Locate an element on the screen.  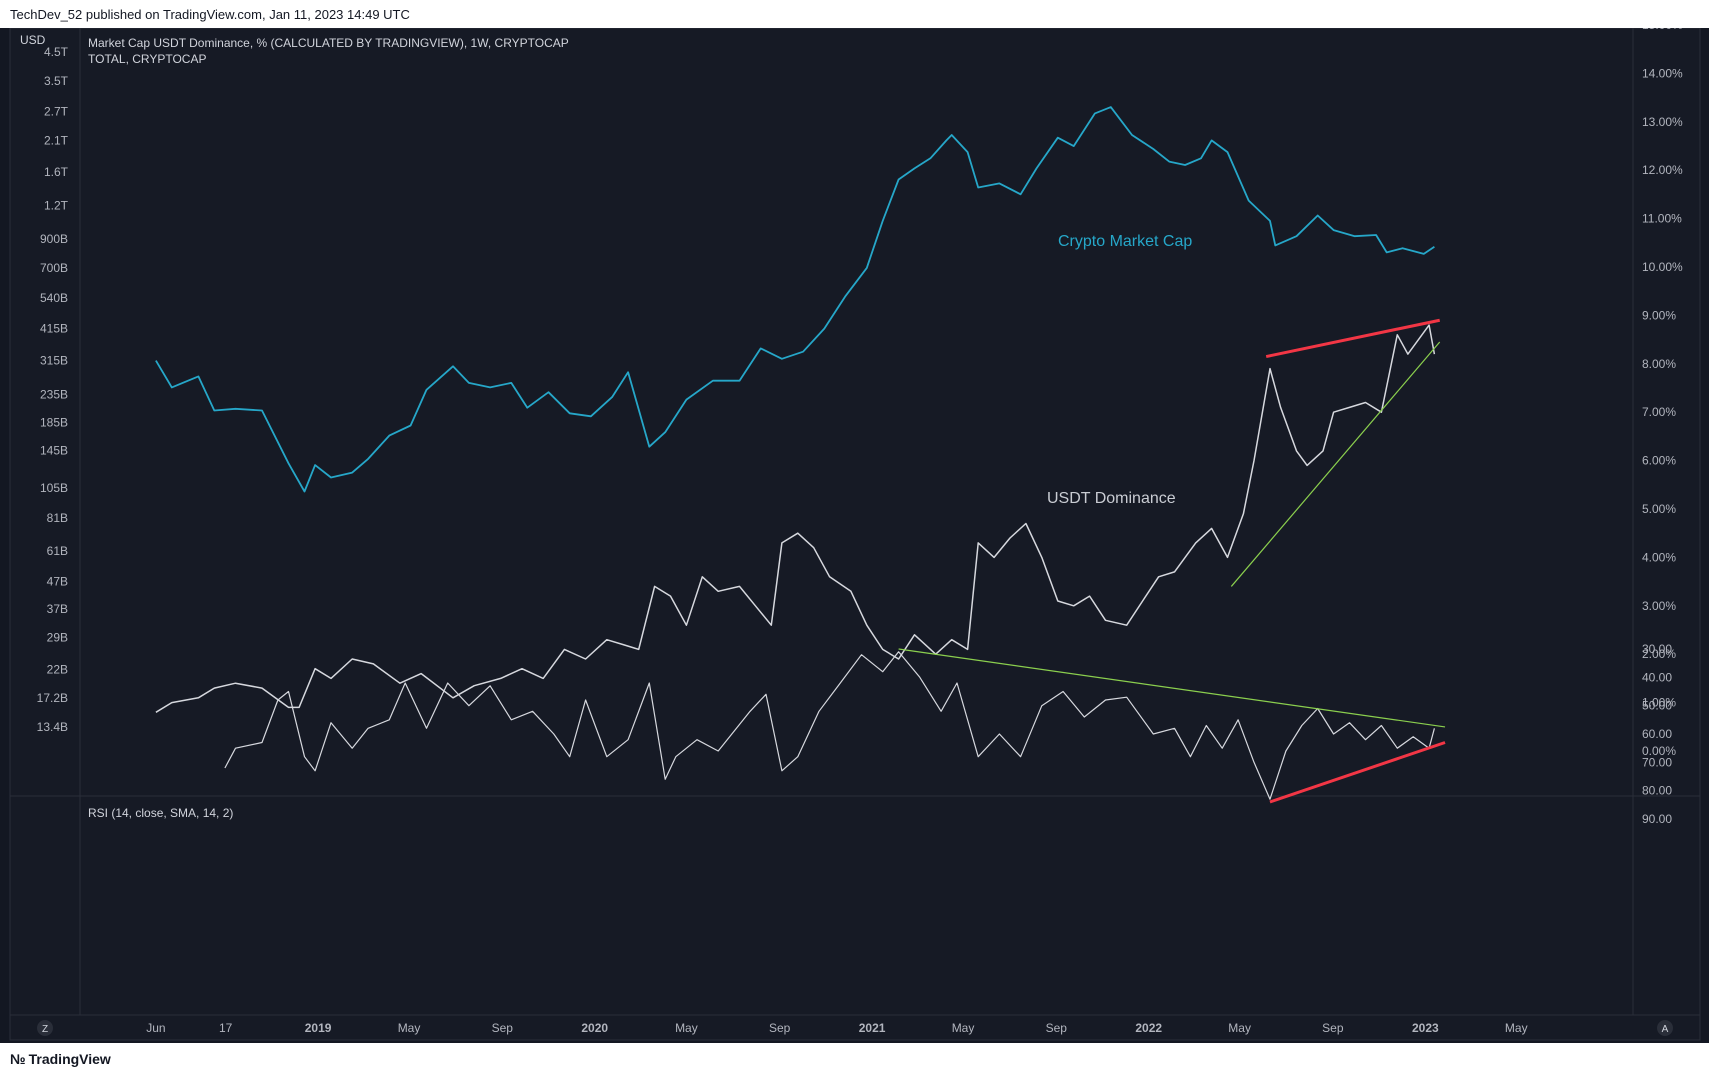
rsi-tick-label: 70.00 is located at coordinates (1657, 762).